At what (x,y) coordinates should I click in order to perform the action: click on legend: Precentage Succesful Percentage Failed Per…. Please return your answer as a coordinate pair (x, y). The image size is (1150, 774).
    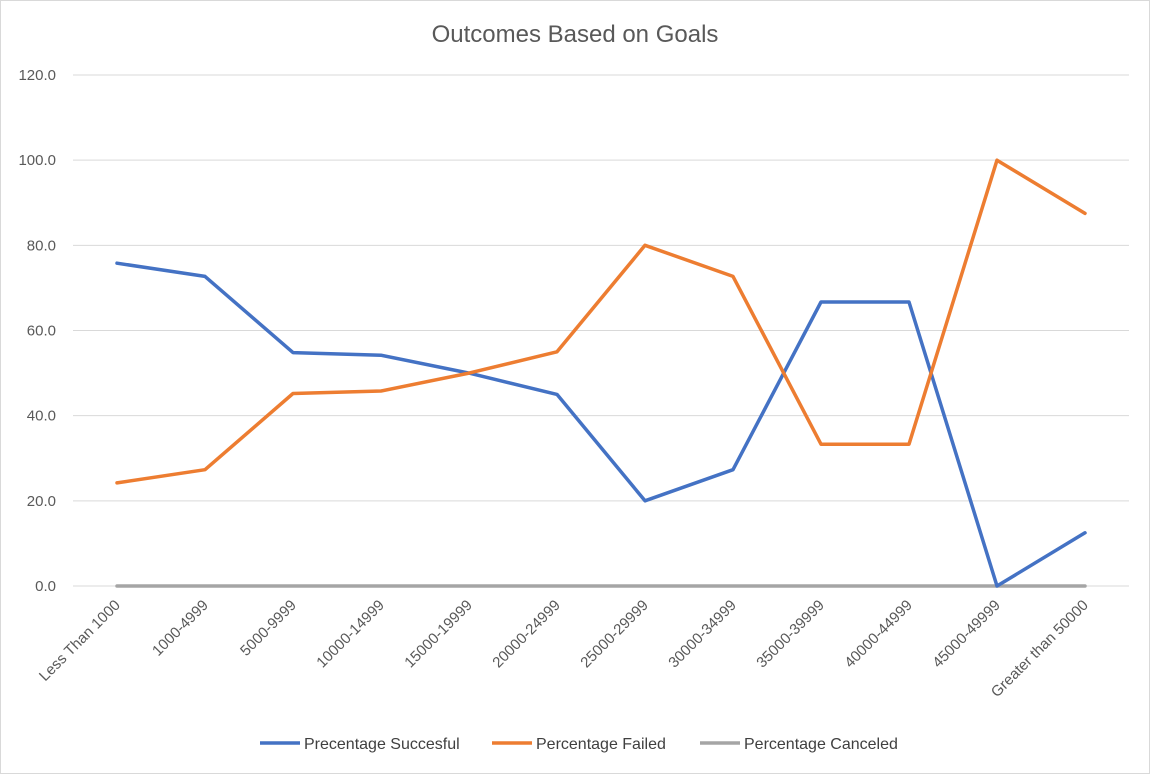
    Looking at the image, I should click on (579, 744).